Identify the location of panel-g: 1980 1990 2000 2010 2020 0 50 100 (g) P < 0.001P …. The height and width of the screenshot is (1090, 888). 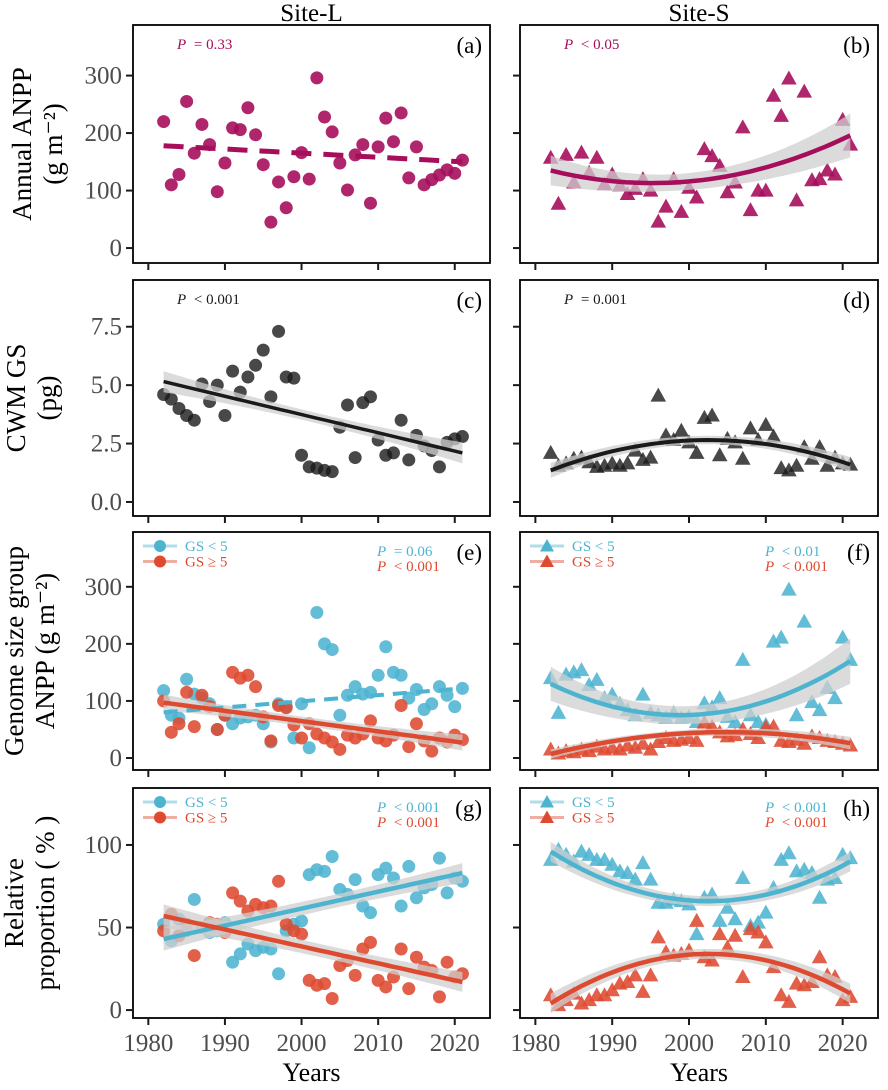
(288, 922).